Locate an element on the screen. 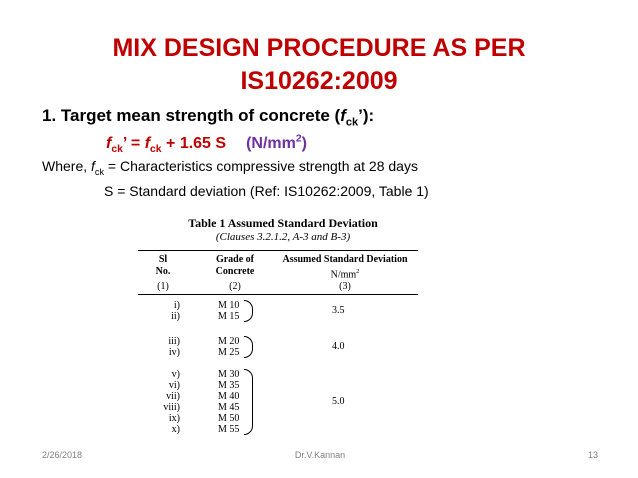 The height and width of the screenshot is (478, 638). table-row-grade: M 30 is located at coordinates (229, 374).